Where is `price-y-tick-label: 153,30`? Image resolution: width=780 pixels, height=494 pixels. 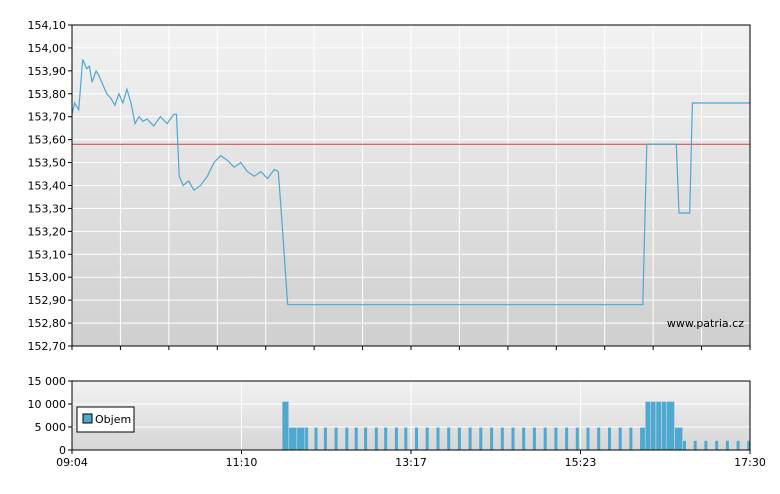 price-y-tick-label: 153,30 is located at coordinates (47, 208).